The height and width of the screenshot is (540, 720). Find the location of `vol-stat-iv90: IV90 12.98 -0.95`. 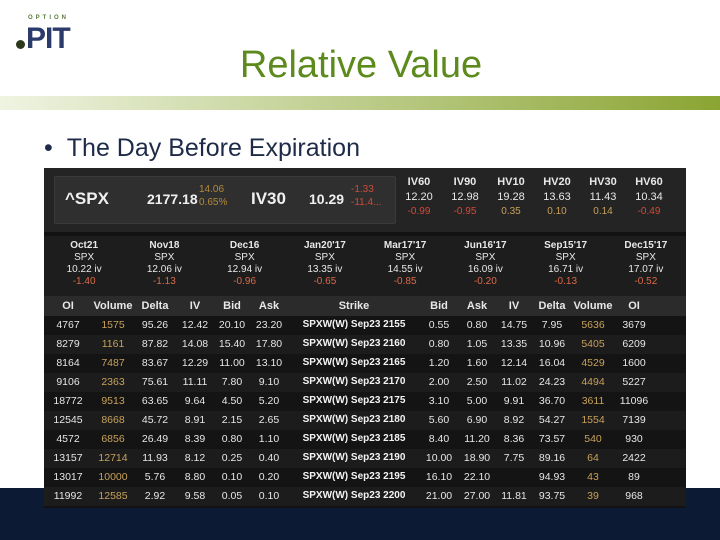

vol-stat-iv90: IV90 12.98 -0.95 is located at coordinates (465, 196).